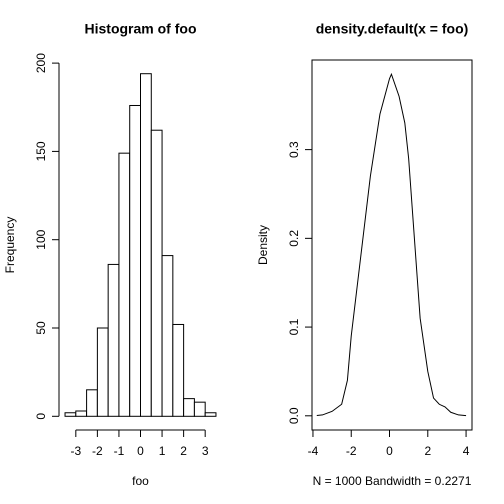  I want to click on y-tick-label: 200, so click(41, 63).